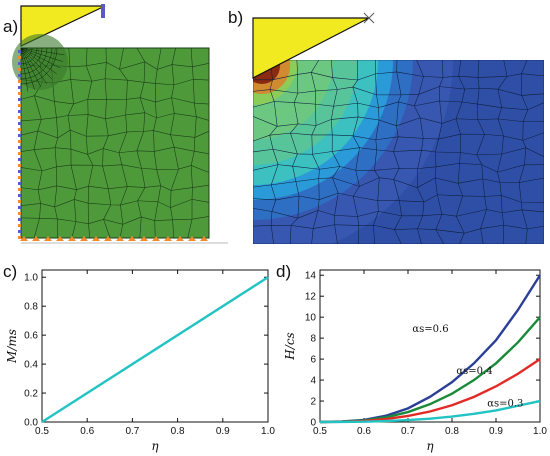  What do you see at coordinates (11, 26) in the screenshot?
I see `panel-label-a: a)` at bounding box center [11, 26].